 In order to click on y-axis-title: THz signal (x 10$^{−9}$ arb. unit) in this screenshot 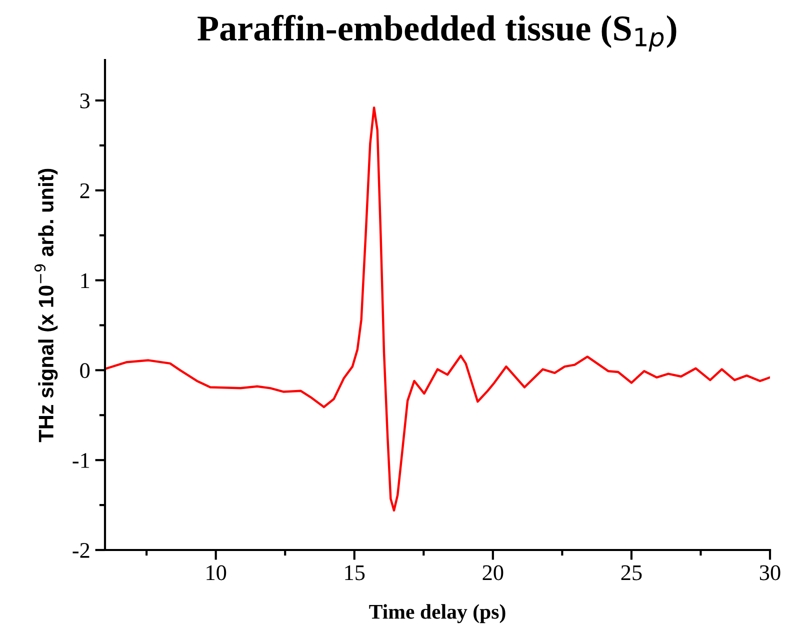, I will do `click(46, 305)`.